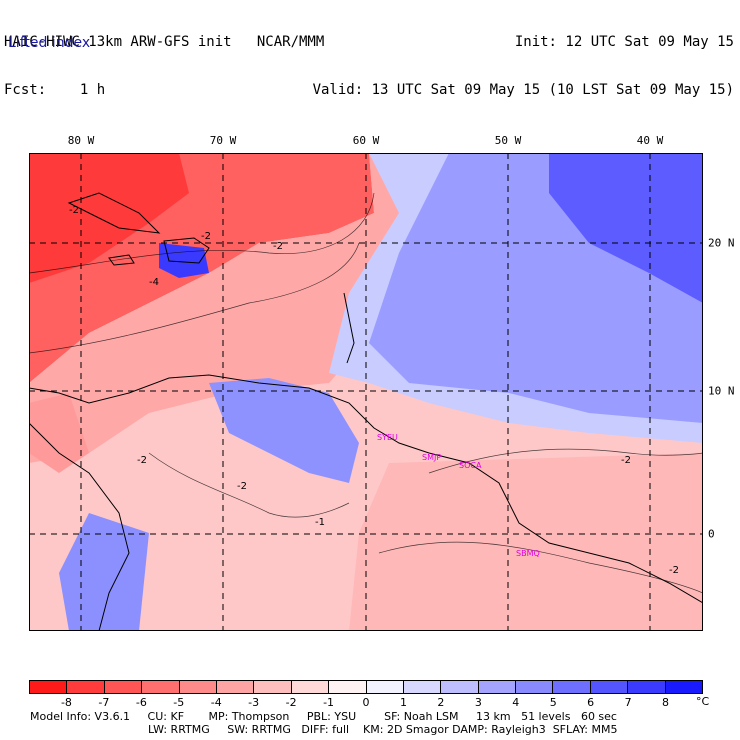  I want to click on region-strong-negative, so click(109, 218).